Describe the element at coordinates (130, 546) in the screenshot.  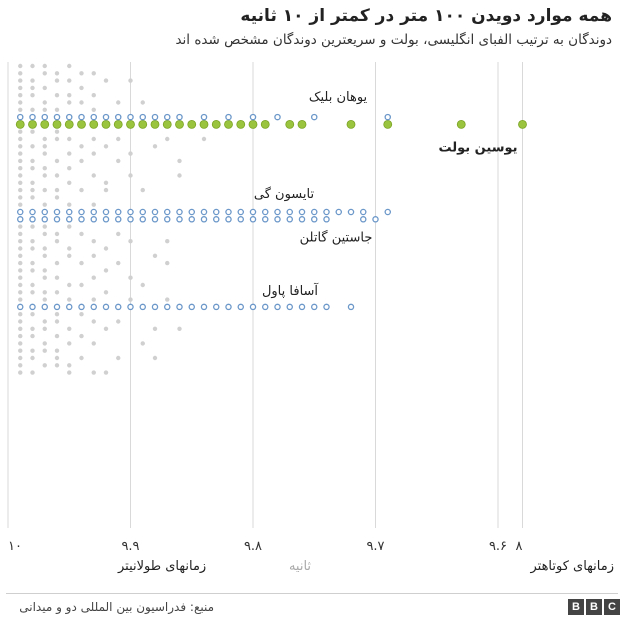
I see `tick-label: ۹.۹` at that location.